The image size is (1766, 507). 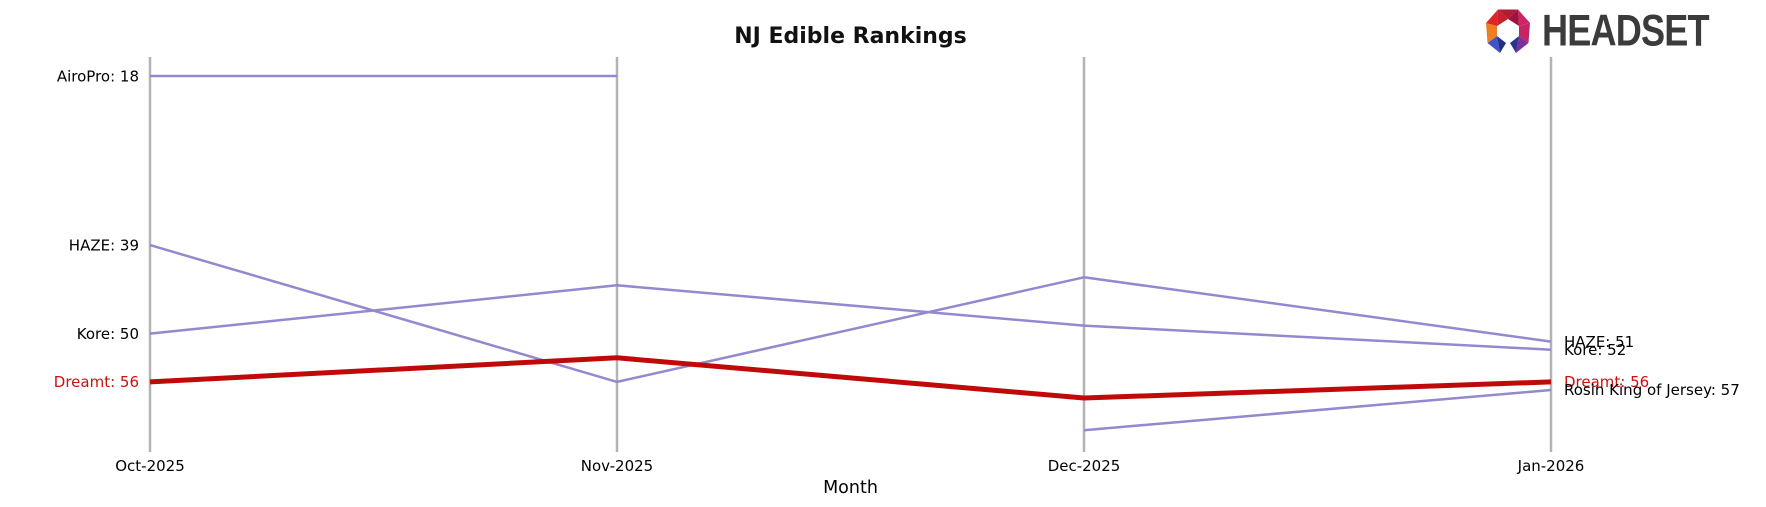 I want to click on headset-logo: HEADSET, so click(x=1611, y=31).